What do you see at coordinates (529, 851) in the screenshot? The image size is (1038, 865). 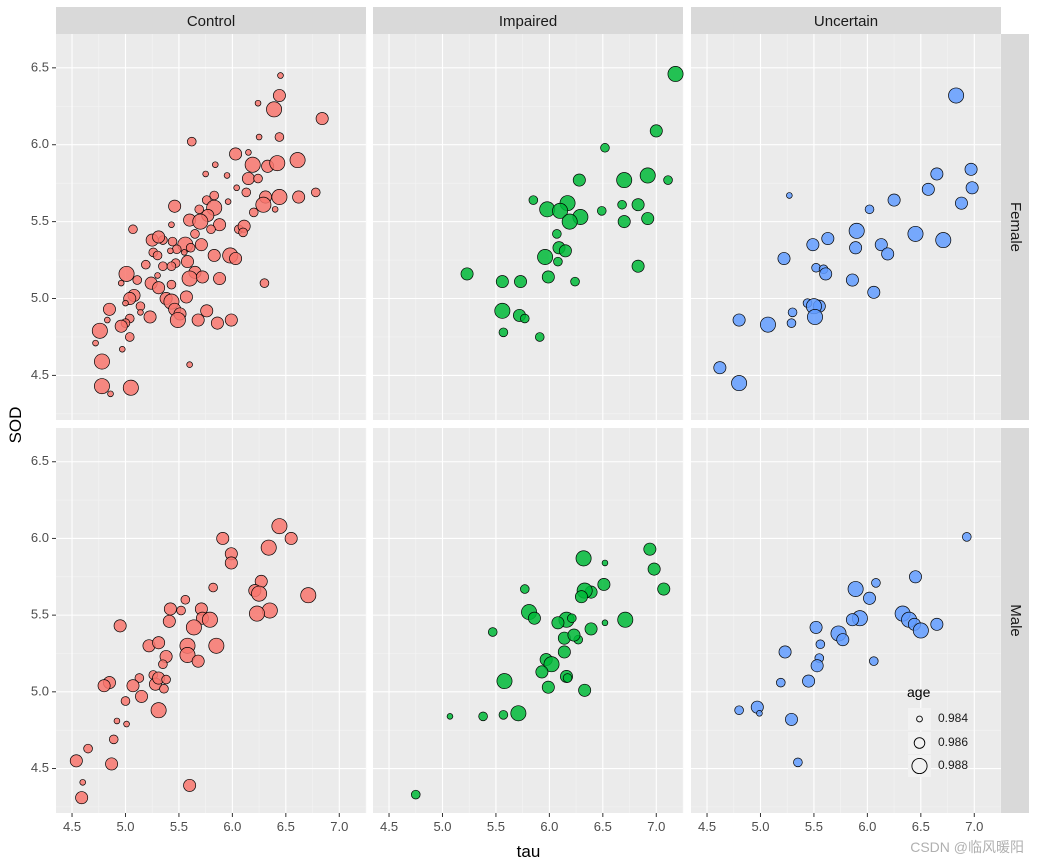 I see `x-axis-title: tau` at bounding box center [529, 851].